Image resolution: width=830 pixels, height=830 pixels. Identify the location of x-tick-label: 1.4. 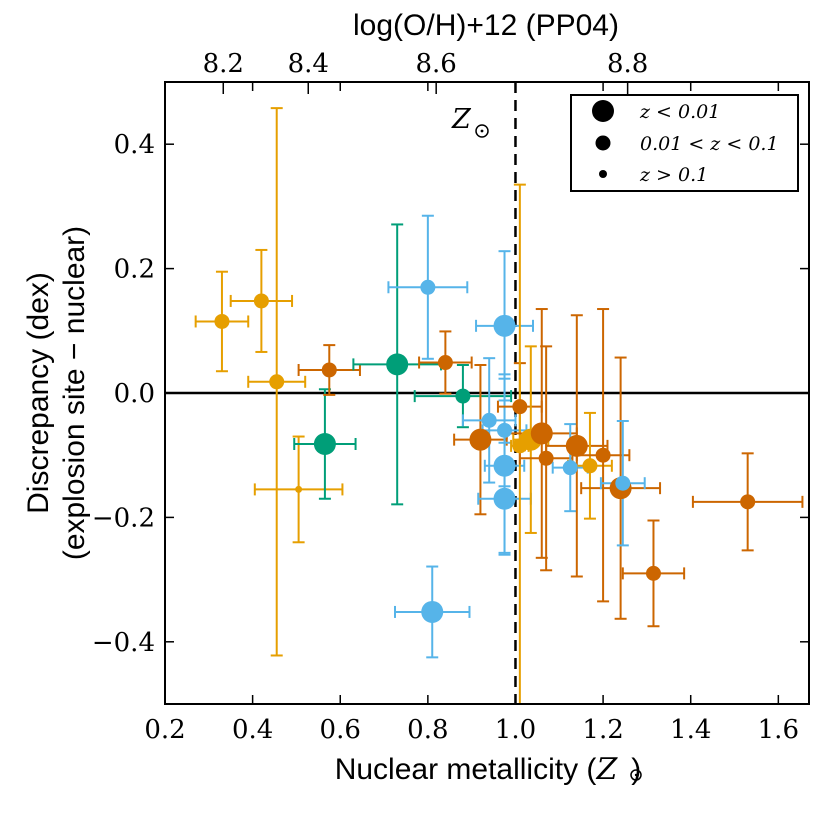
(690, 730).